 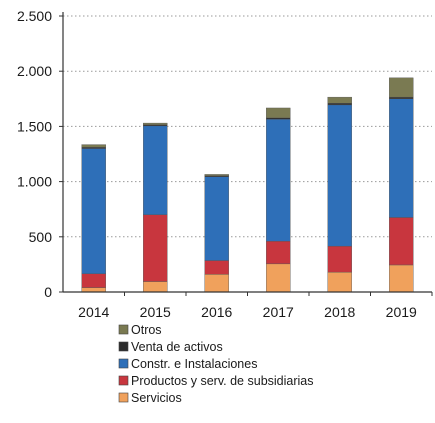 What do you see at coordinates (93, 290) in the screenshot?
I see `bar-segment-servicios-2014` at bounding box center [93, 290].